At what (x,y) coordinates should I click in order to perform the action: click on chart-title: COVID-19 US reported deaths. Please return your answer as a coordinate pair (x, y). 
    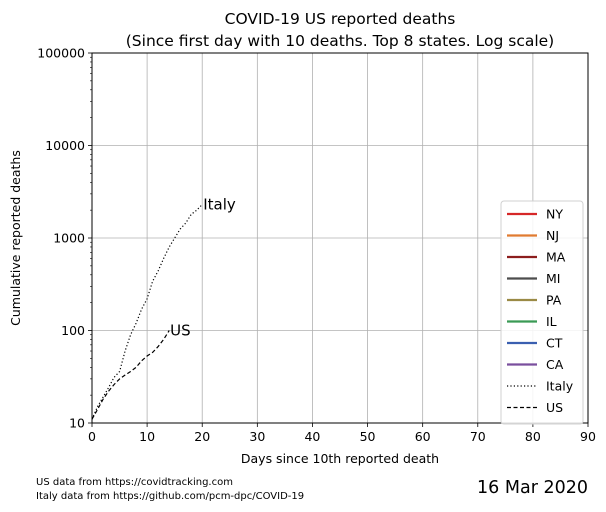
    Looking at the image, I should click on (340, 19).